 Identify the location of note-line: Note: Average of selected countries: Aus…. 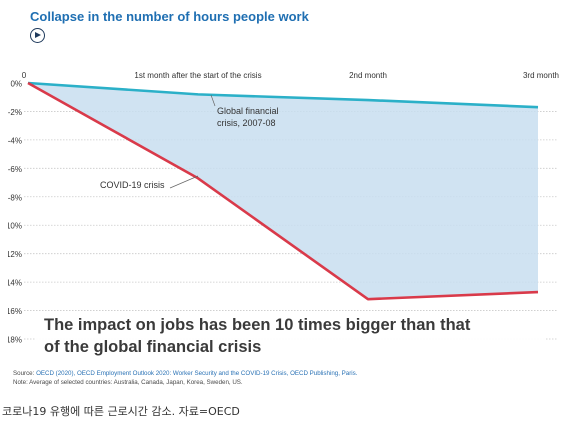
(128, 382).